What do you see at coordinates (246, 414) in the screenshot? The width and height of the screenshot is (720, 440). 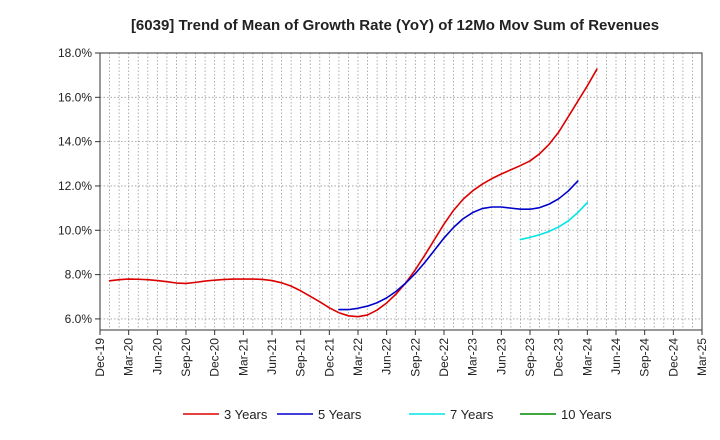 I see `legend-label: 3 Years` at bounding box center [246, 414].